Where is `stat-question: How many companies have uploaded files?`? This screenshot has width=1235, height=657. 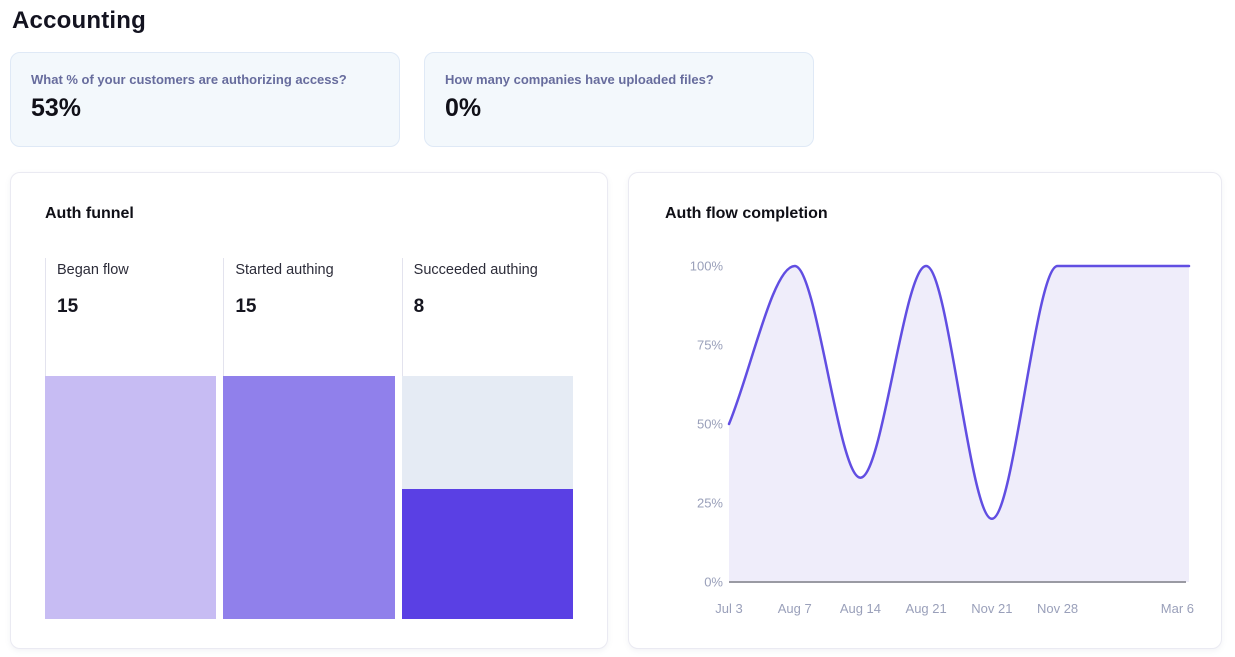 stat-question: How many companies have uploaded files? is located at coordinates (579, 79).